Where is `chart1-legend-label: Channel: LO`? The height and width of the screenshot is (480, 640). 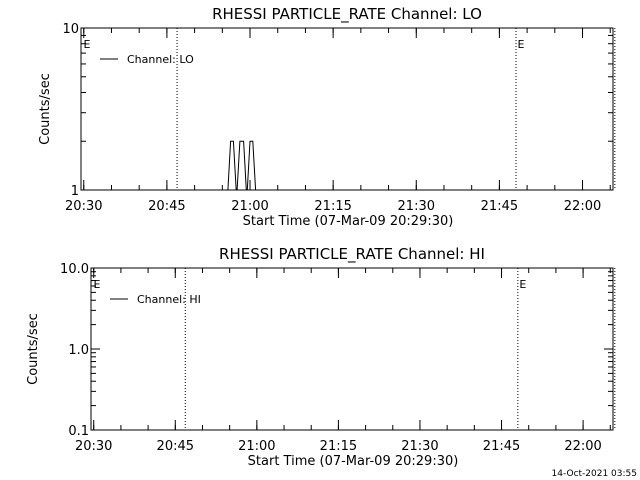 chart1-legend-label: Channel: LO is located at coordinates (160, 59).